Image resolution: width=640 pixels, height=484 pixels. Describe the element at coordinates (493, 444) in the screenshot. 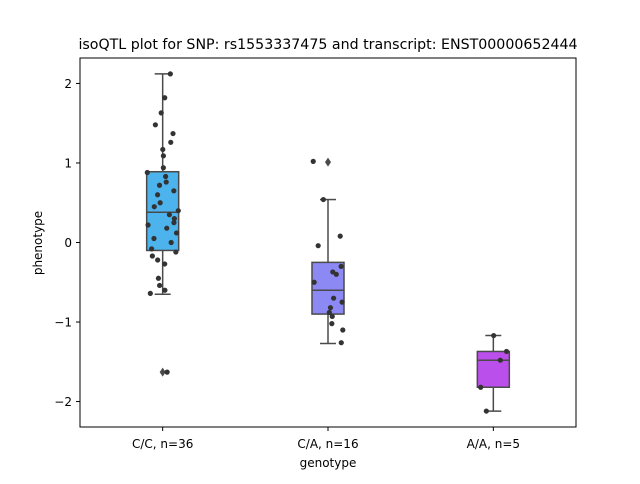

I see `x-tick-label: A/A, n=5` at that location.